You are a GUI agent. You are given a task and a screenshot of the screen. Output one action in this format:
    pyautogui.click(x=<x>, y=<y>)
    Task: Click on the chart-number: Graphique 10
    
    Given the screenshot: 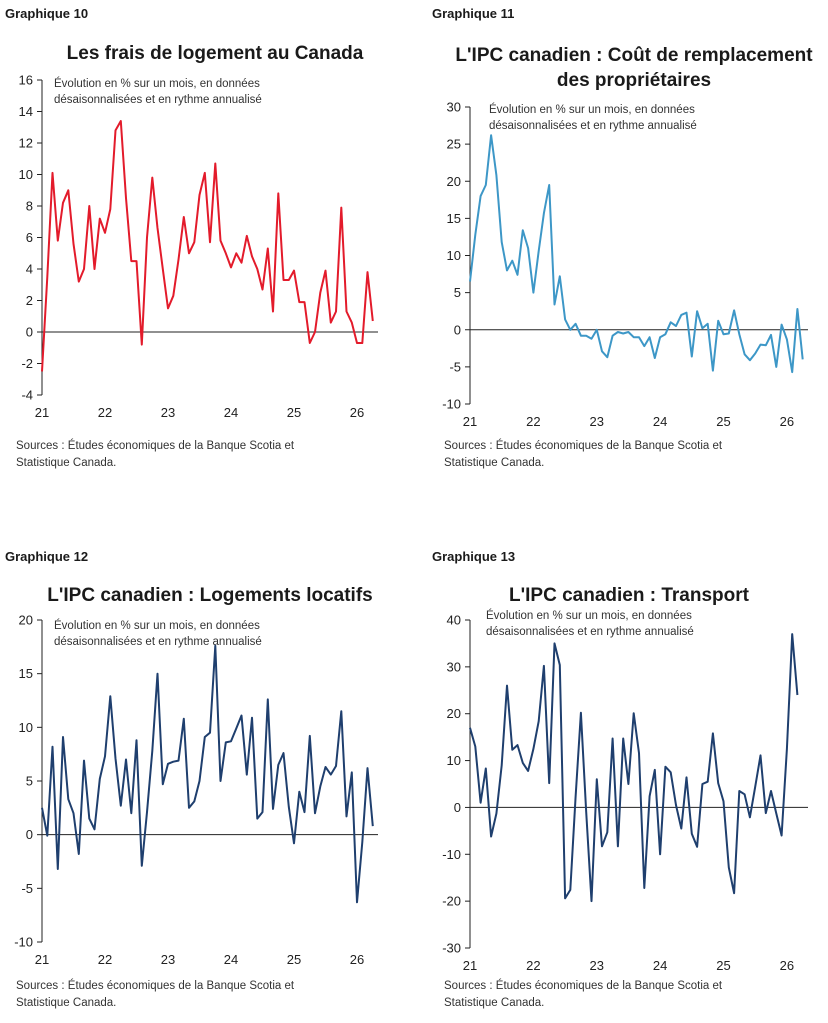 What is the action you would take?
    pyautogui.click(x=47, y=13)
    